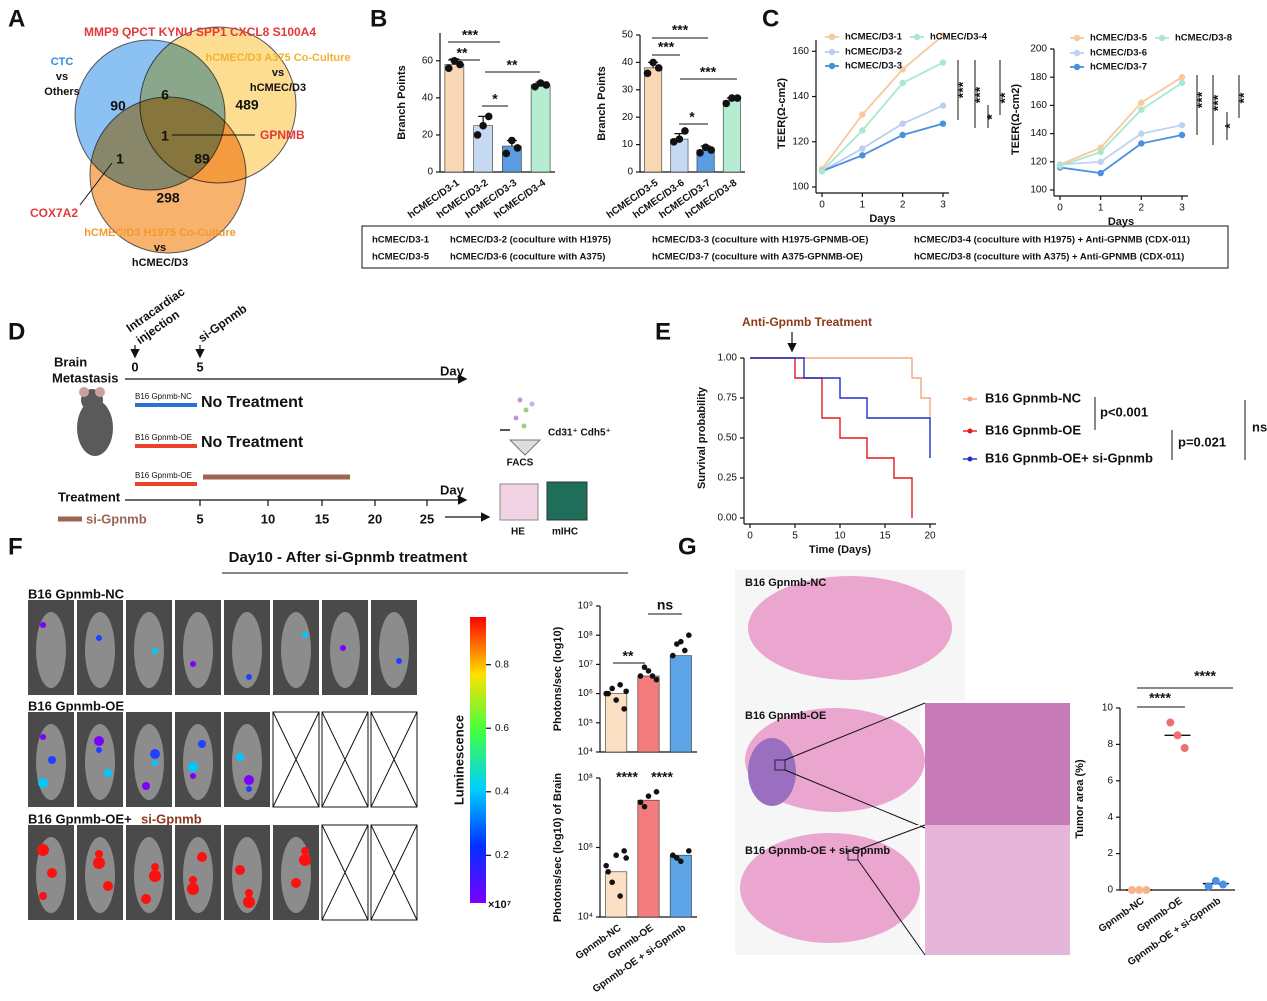  What do you see at coordinates (1110, 853) in the screenshot?
I see `y-tick-label: 2` at bounding box center [1110, 853].